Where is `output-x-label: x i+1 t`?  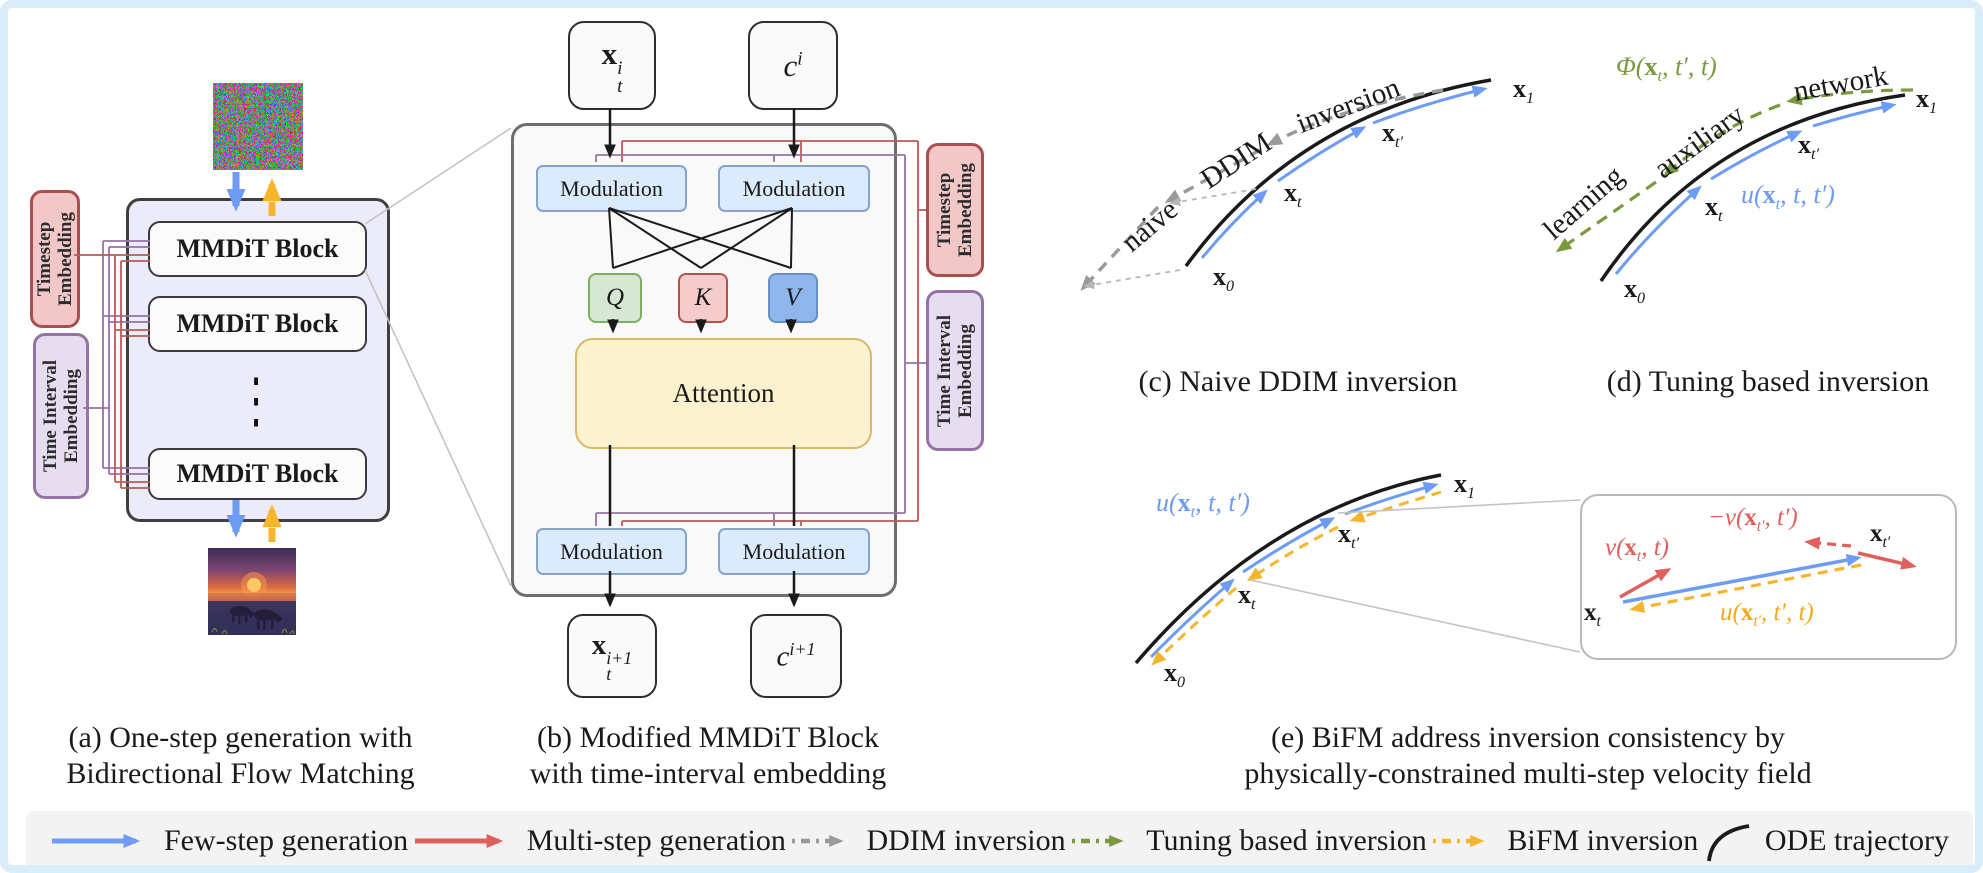
output-x-label: x i+1 t is located at coordinates (612, 657).